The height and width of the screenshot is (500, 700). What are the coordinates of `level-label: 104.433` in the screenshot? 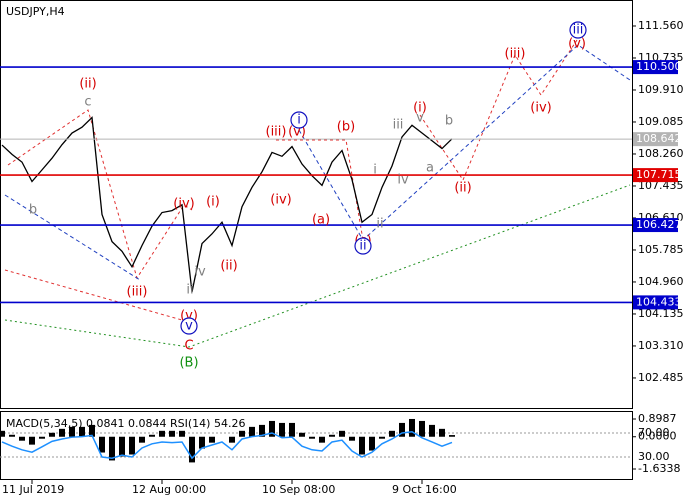 It's located at (659, 301).